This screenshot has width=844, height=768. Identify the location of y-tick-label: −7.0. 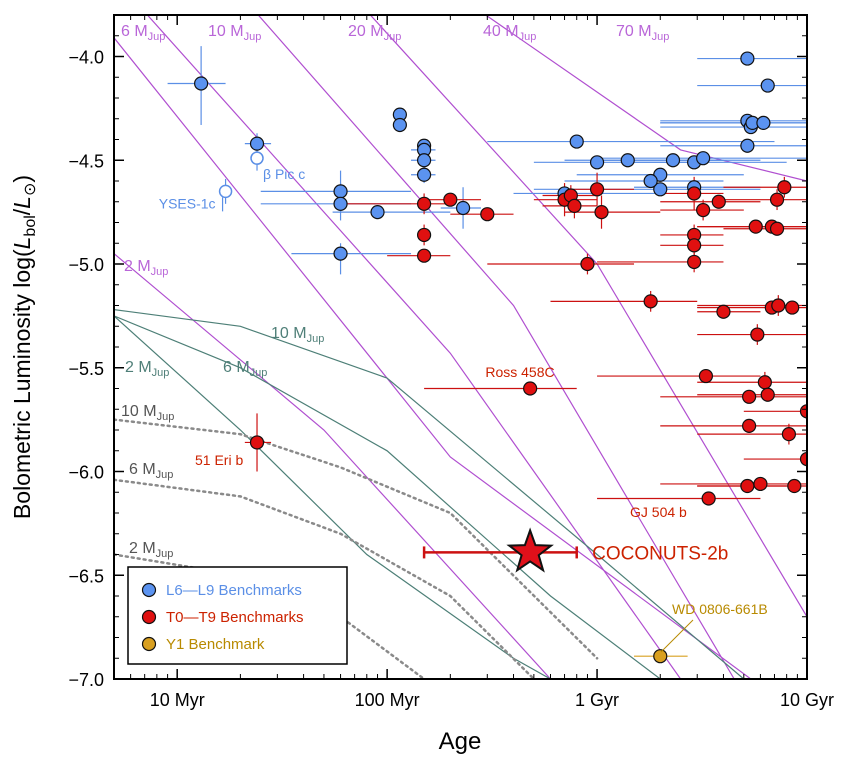
(86, 680).